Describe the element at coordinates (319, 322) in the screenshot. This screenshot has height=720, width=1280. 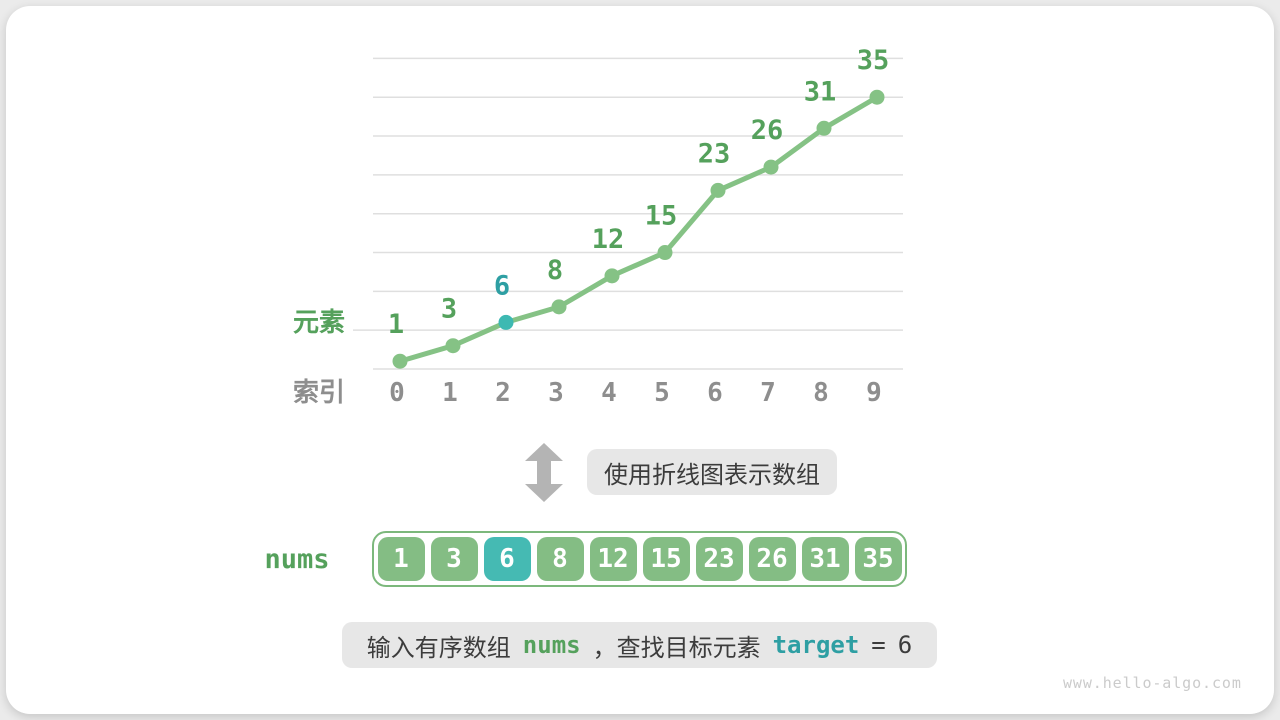
I see `y-axis-label: 元素` at that location.